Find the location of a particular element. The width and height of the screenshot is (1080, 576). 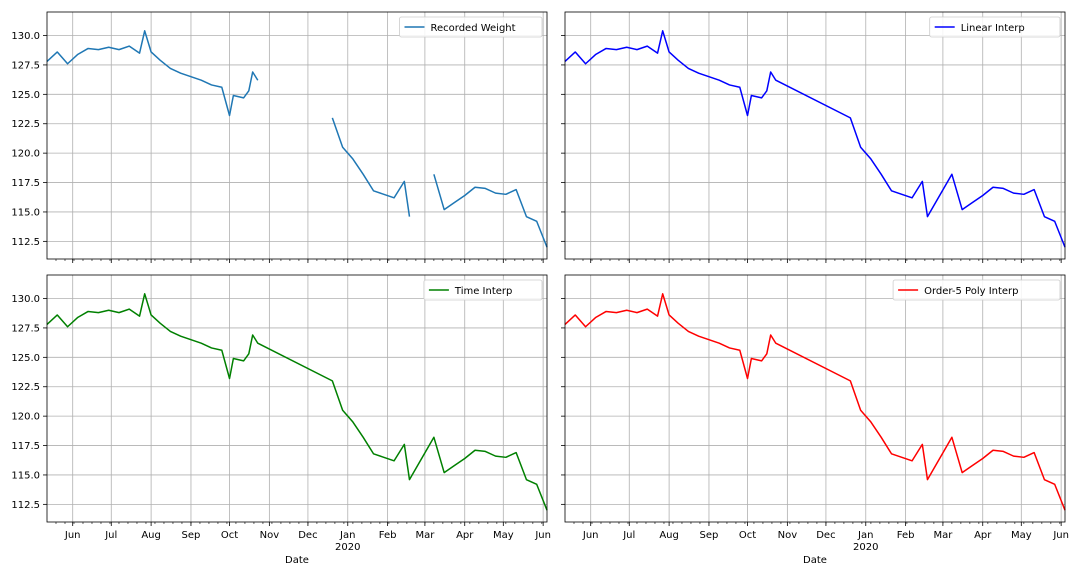

legend-label: Linear Interp is located at coordinates (993, 28).